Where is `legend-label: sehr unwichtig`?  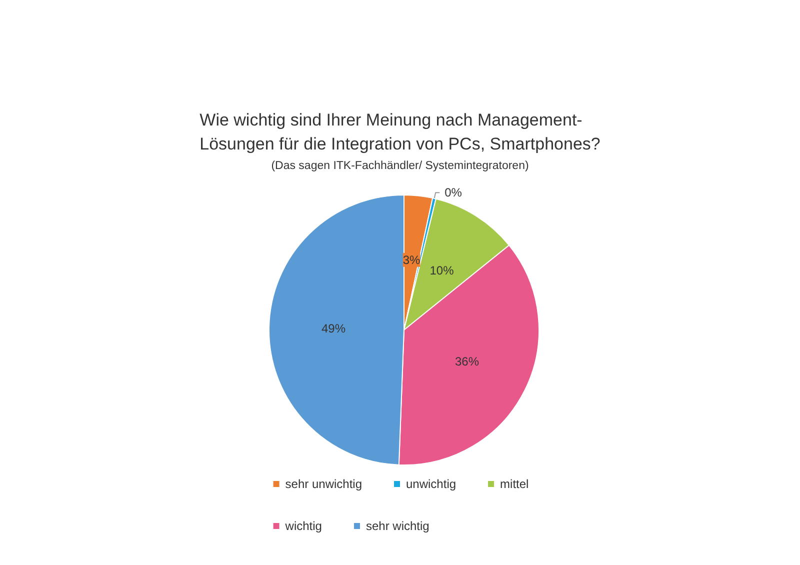
legend-label: sehr unwichtig is located at coordinates (323, 484).